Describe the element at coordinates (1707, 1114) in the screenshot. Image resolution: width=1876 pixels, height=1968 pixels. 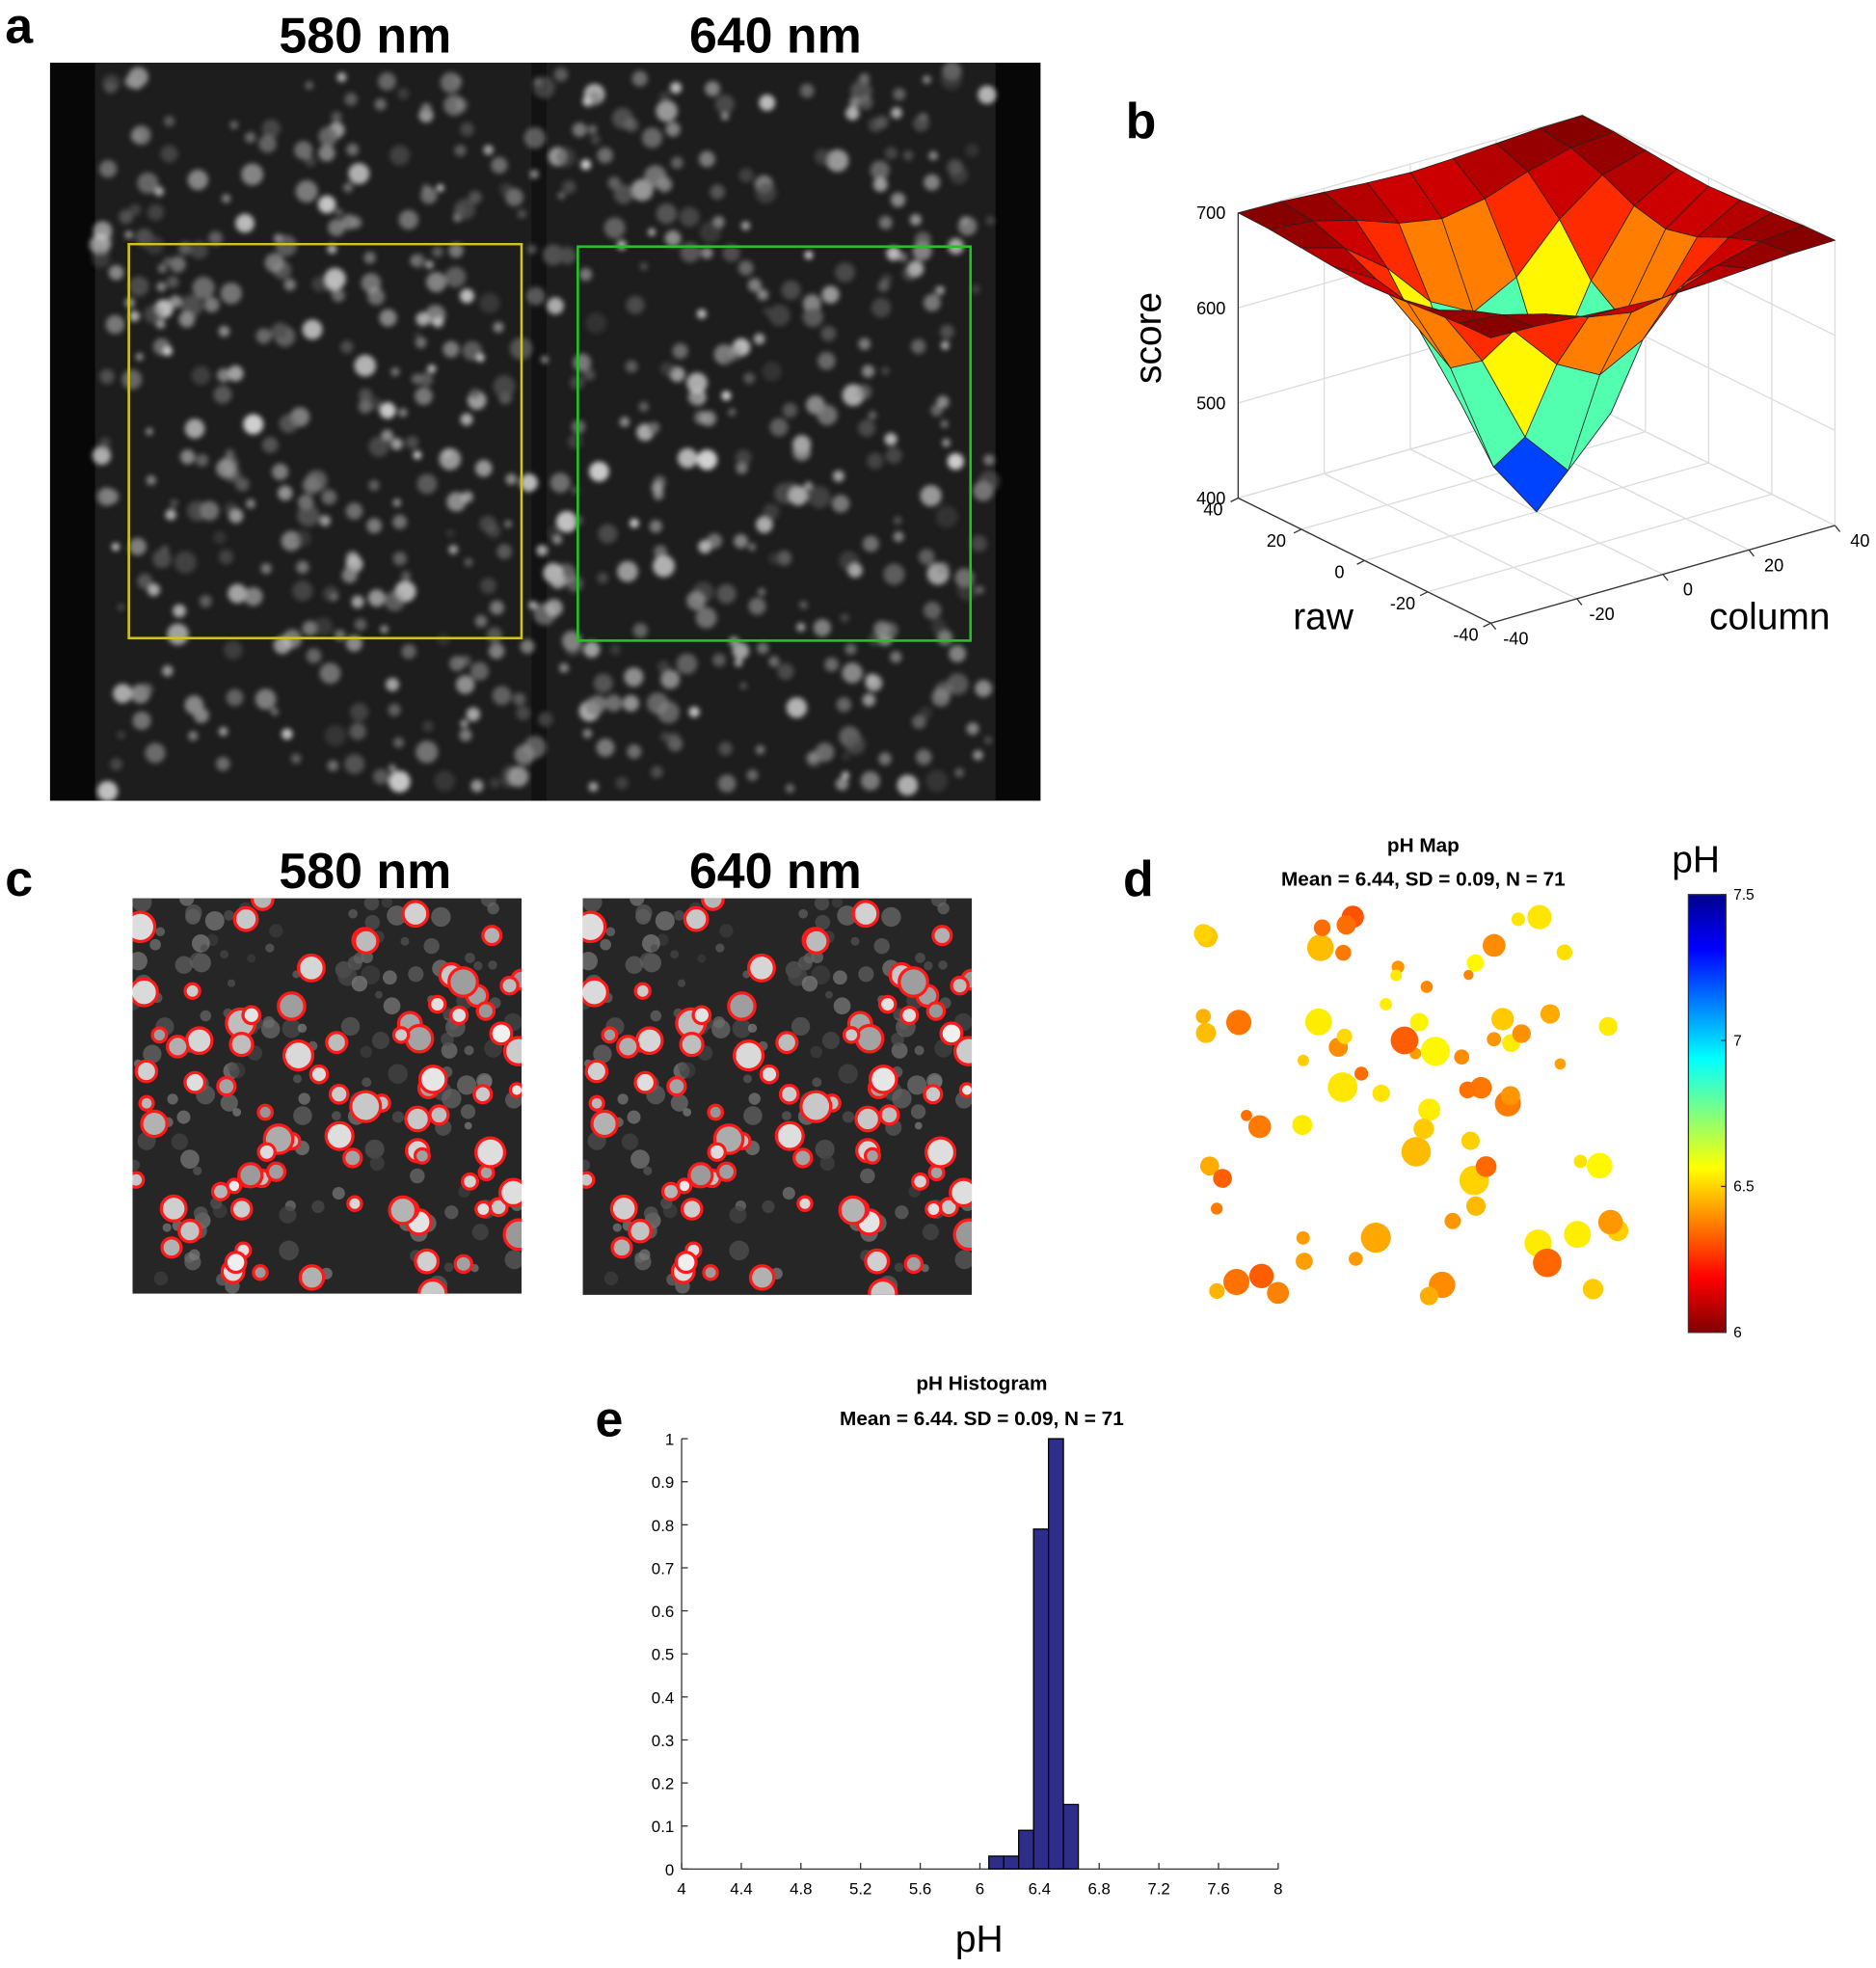
I see `colorbar` at that location.